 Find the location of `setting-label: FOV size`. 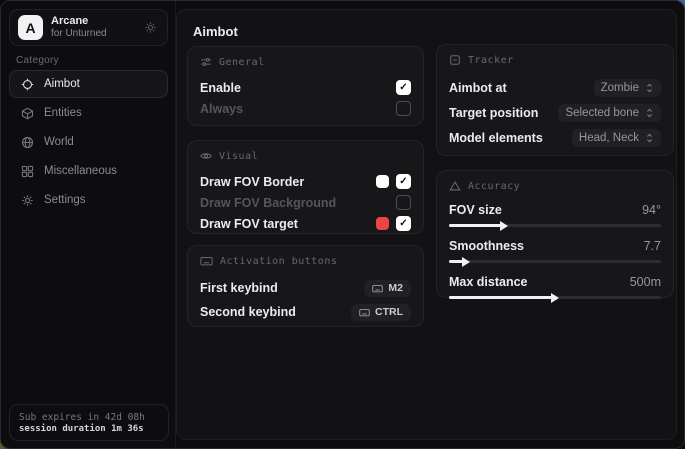

setting-label: FOV size is located at coordinates (475, 210).